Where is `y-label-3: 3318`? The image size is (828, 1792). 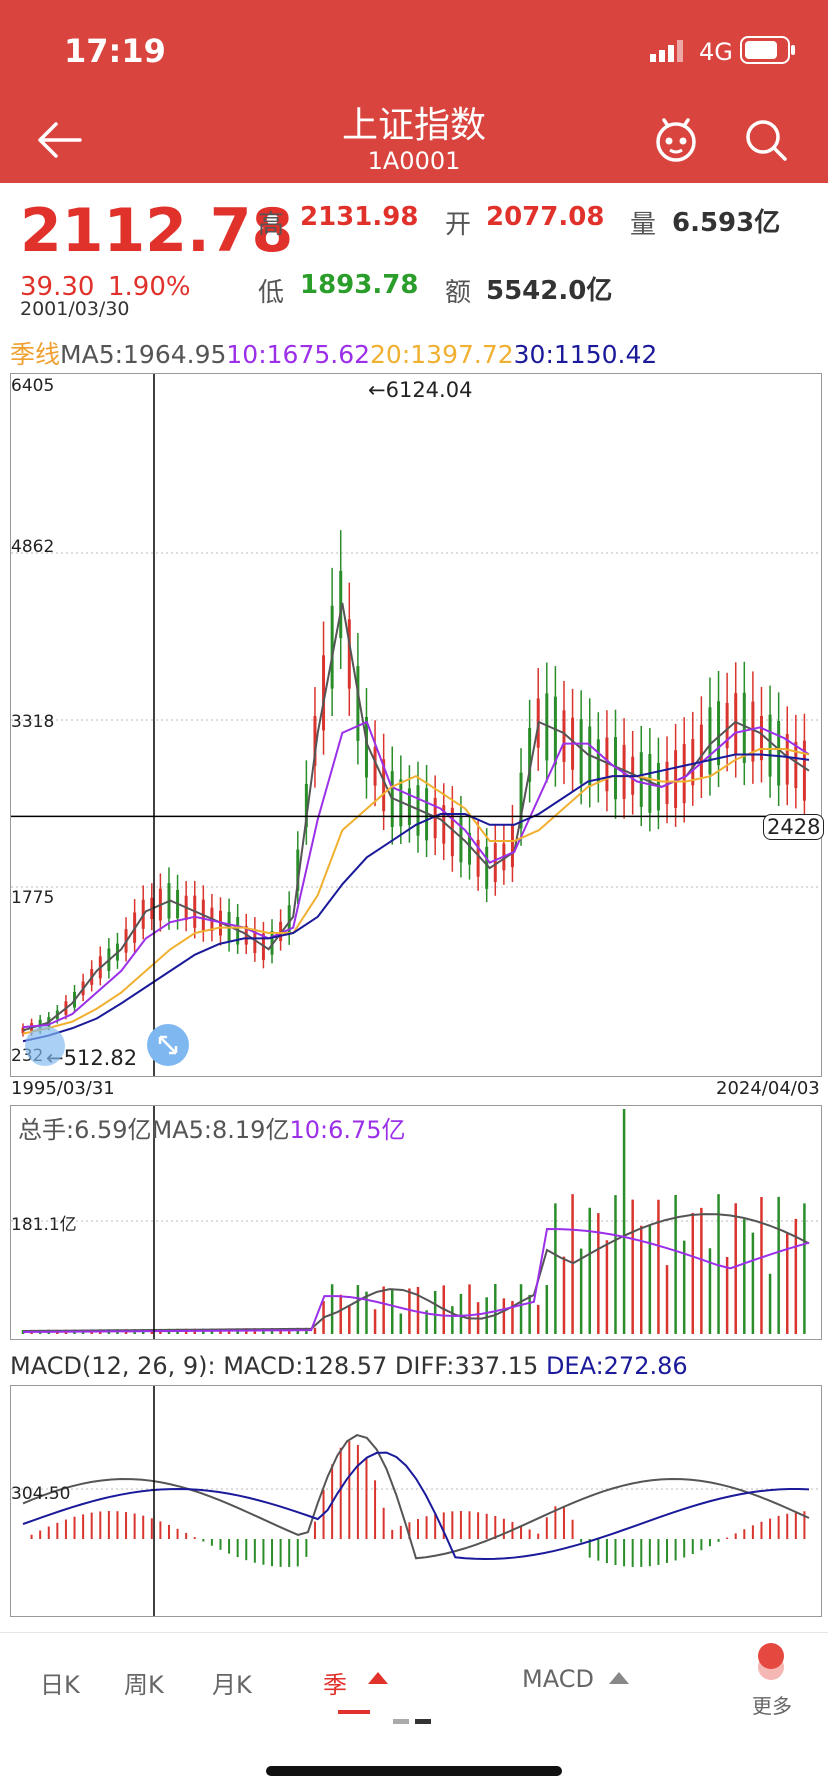 y-label-3: 3318 is located at coordinates (33, 722).